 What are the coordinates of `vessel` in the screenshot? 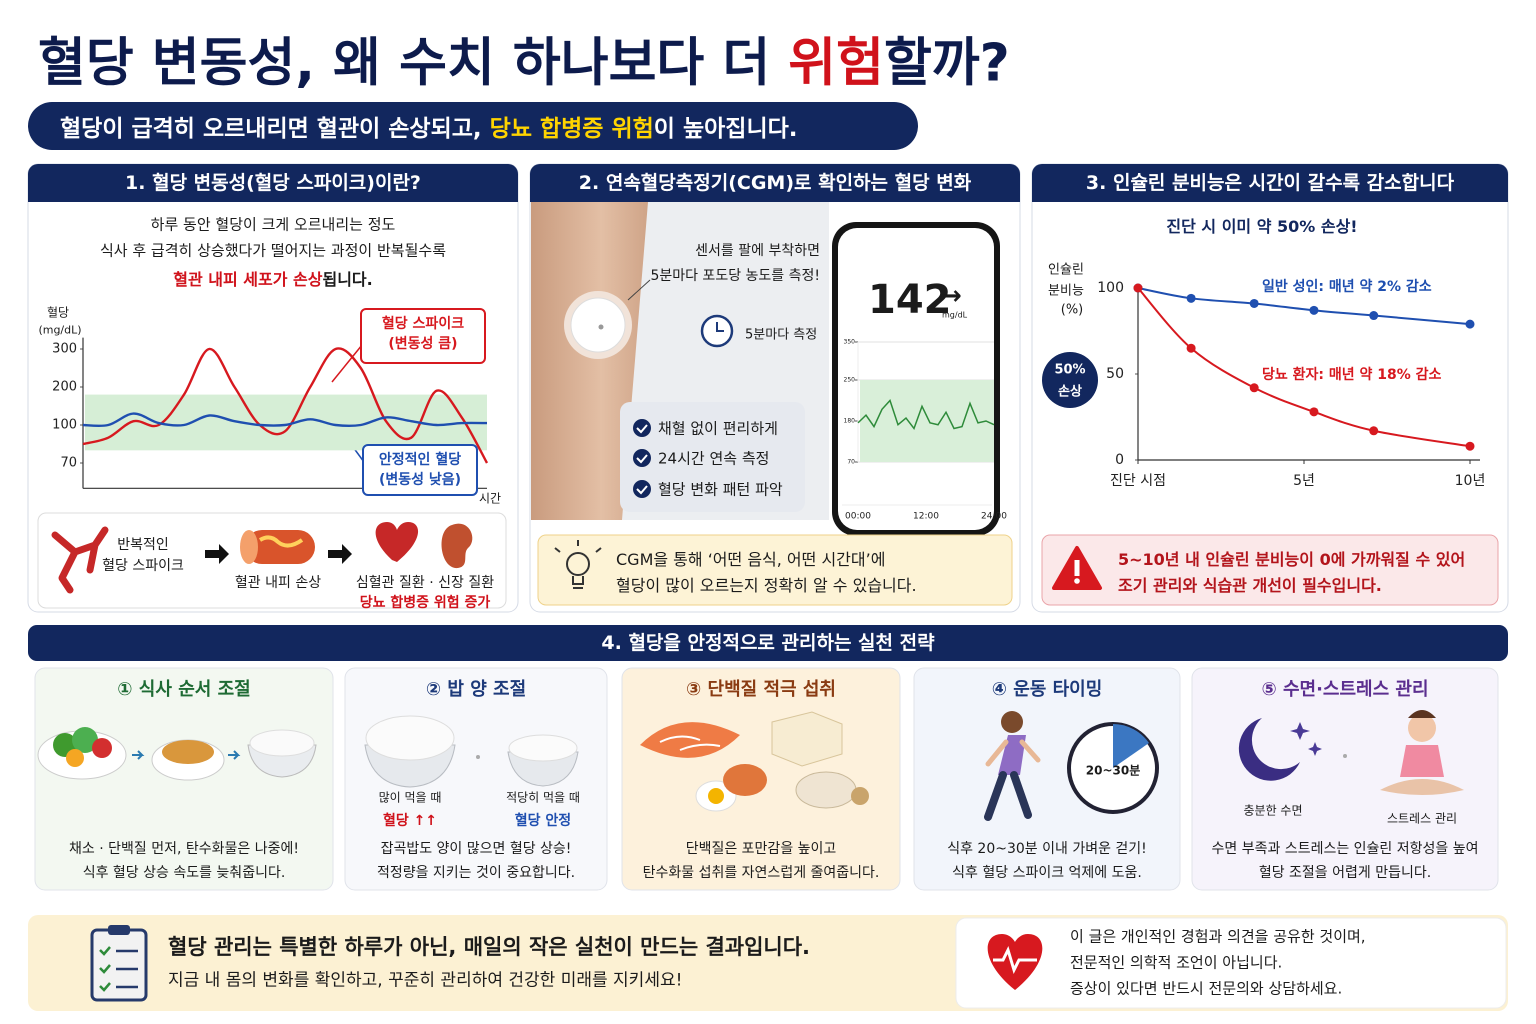 It's located at (80, 560).